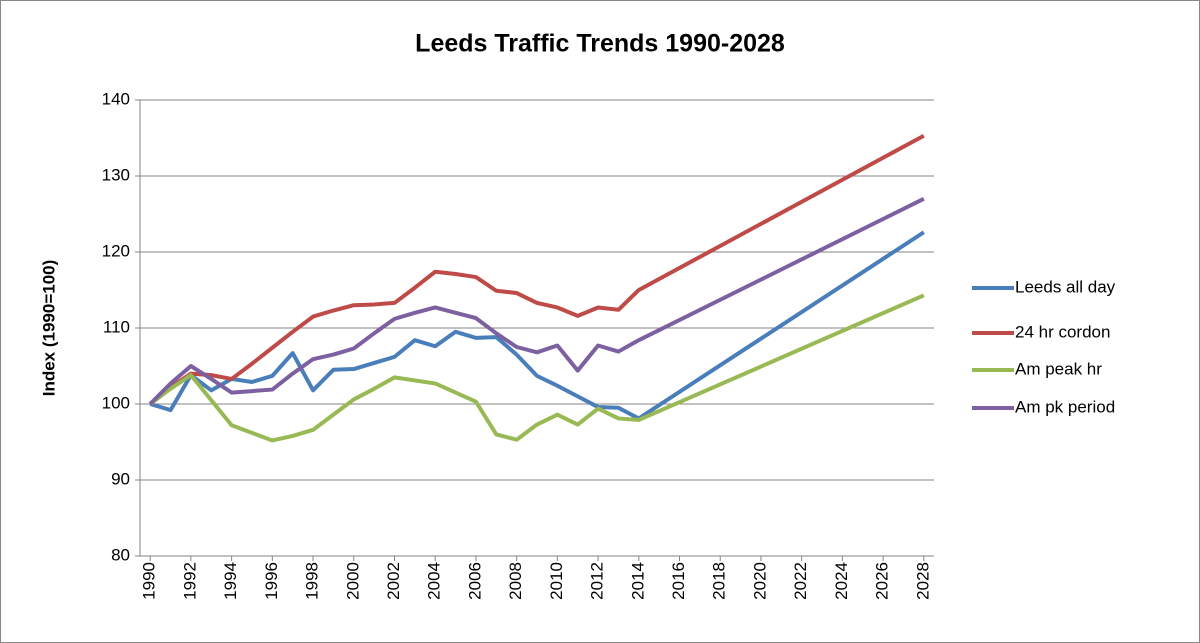  What do you see at coordinates (474, 581) in the screenshot?
I see `x-tick-label: 2006` at bounding box center [474, 581].